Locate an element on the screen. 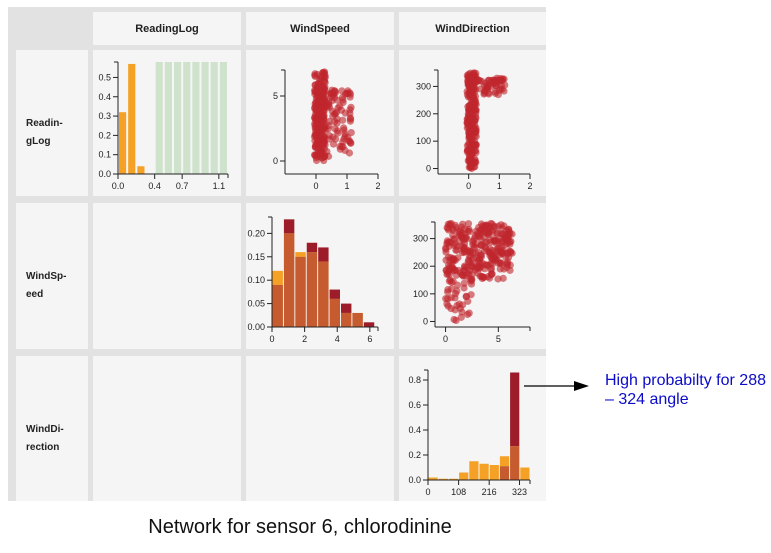  y-tick-label: 0.0 is located at coordinates (104, 174).